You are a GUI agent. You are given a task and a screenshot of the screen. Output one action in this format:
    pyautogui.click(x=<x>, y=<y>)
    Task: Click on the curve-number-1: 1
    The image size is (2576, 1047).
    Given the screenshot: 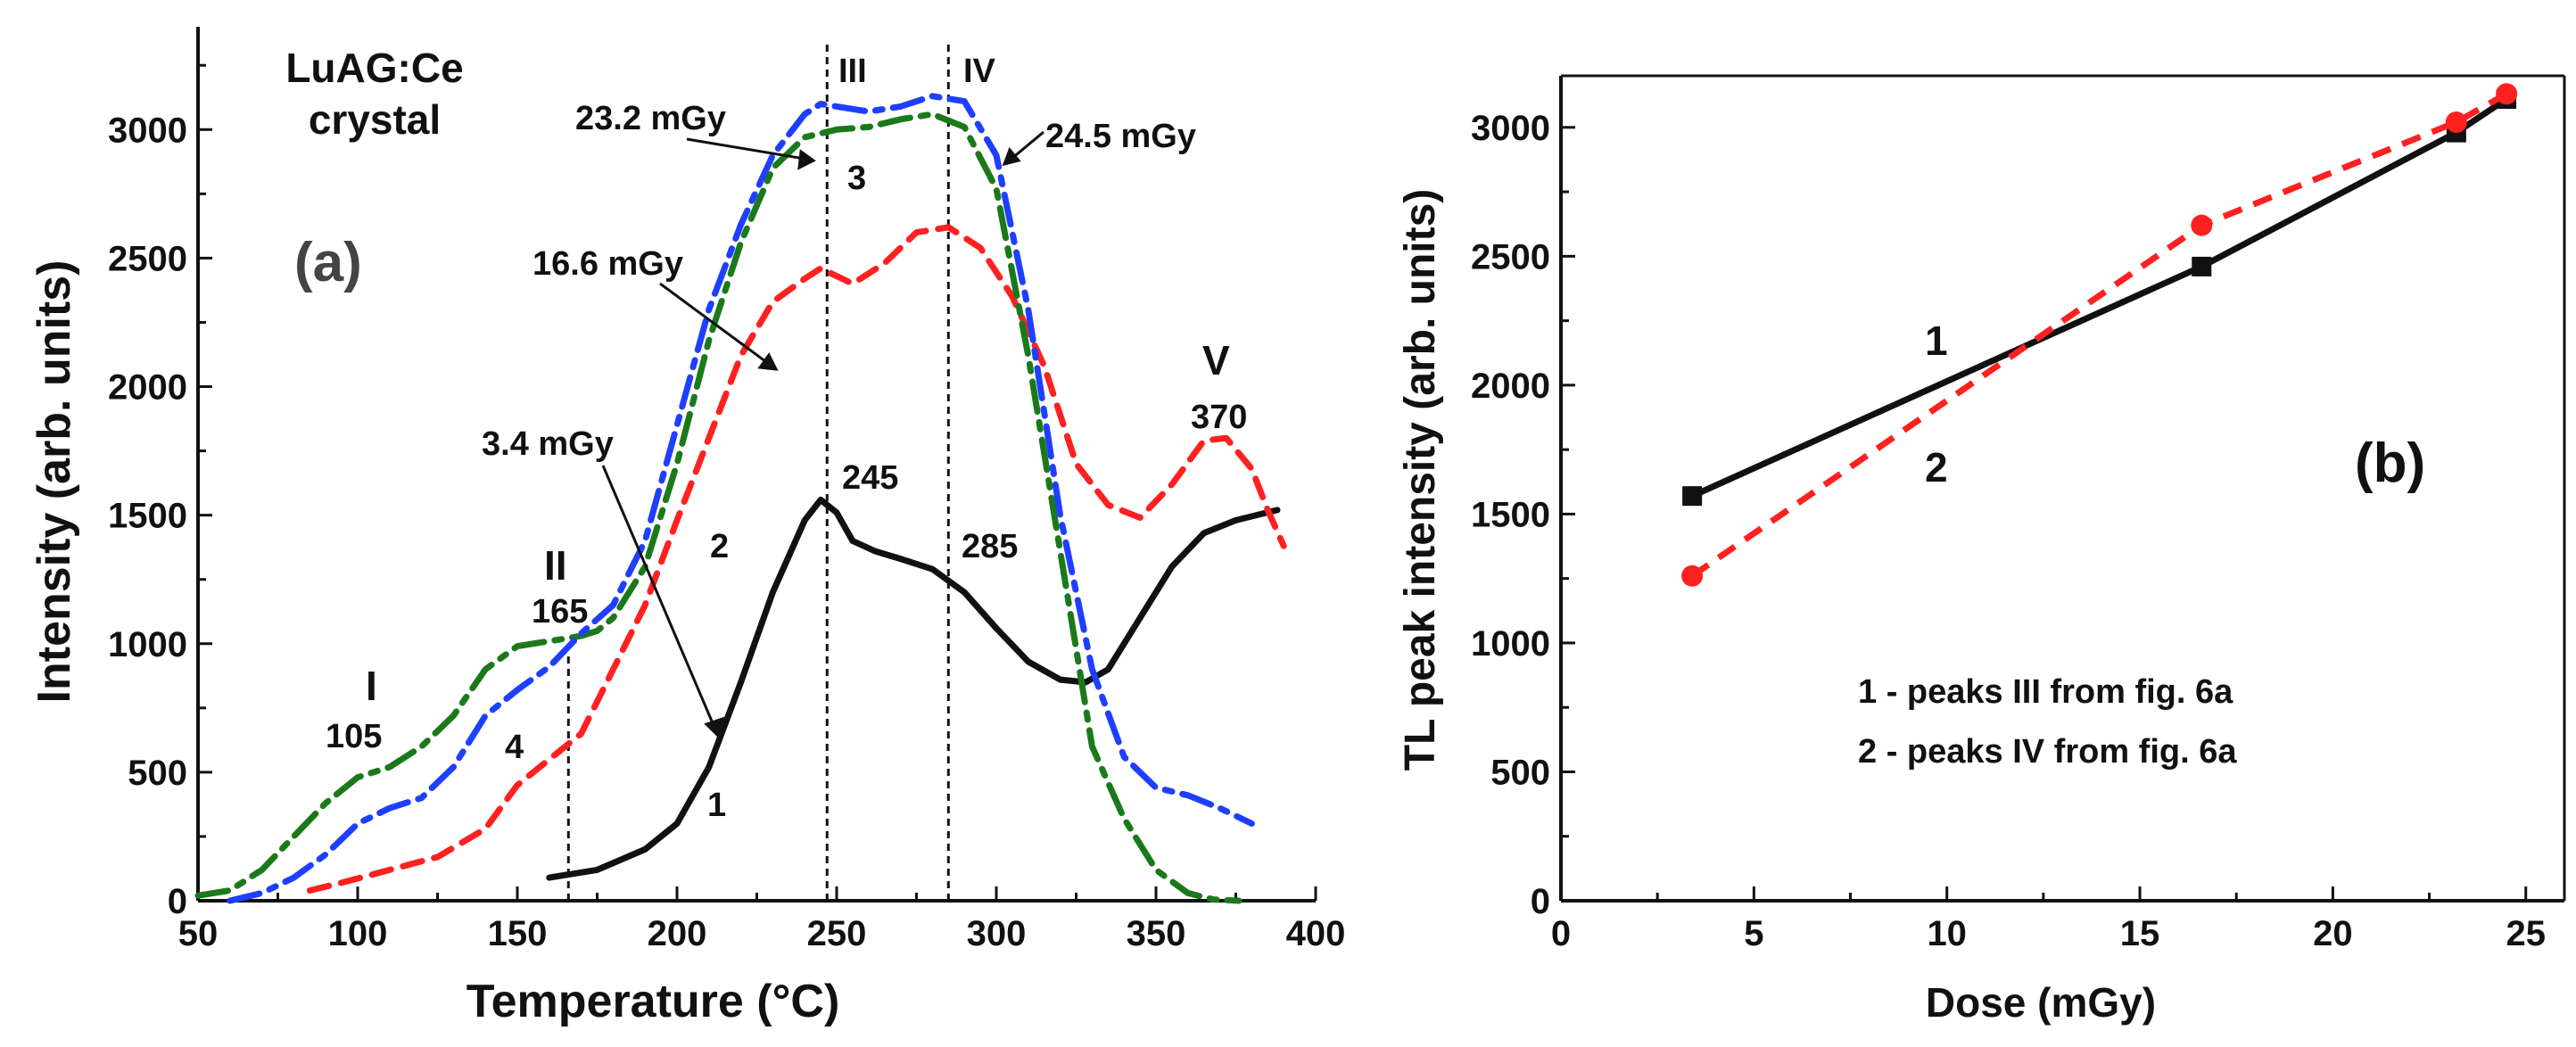 What is the action you would take?
    pyautogui.click(x=716, y=805)
    